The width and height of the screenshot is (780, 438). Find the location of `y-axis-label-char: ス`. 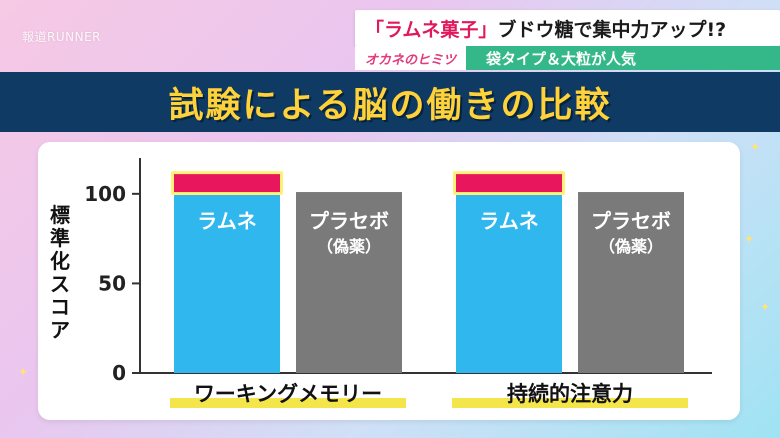

y-axis-label-char: ス is located at coordinates (60, 284).